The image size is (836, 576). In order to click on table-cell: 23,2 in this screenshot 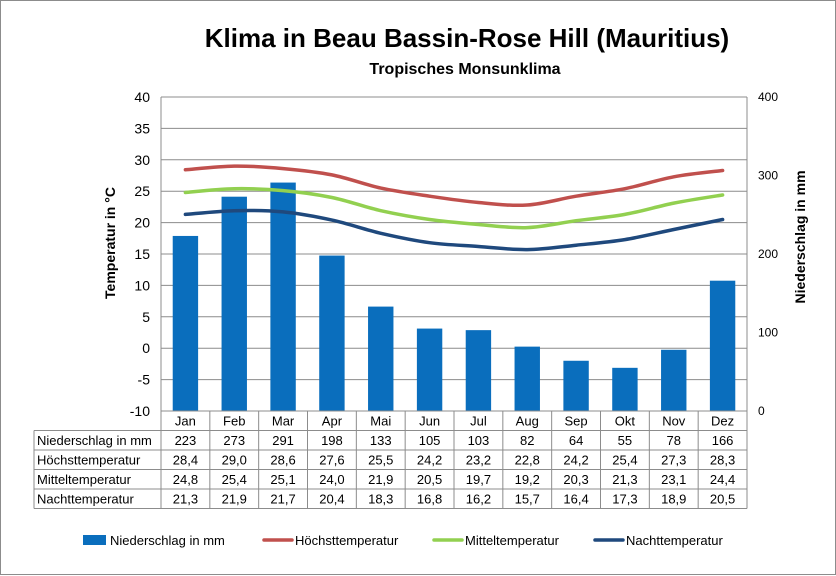, I will do `click(478, 460)`.